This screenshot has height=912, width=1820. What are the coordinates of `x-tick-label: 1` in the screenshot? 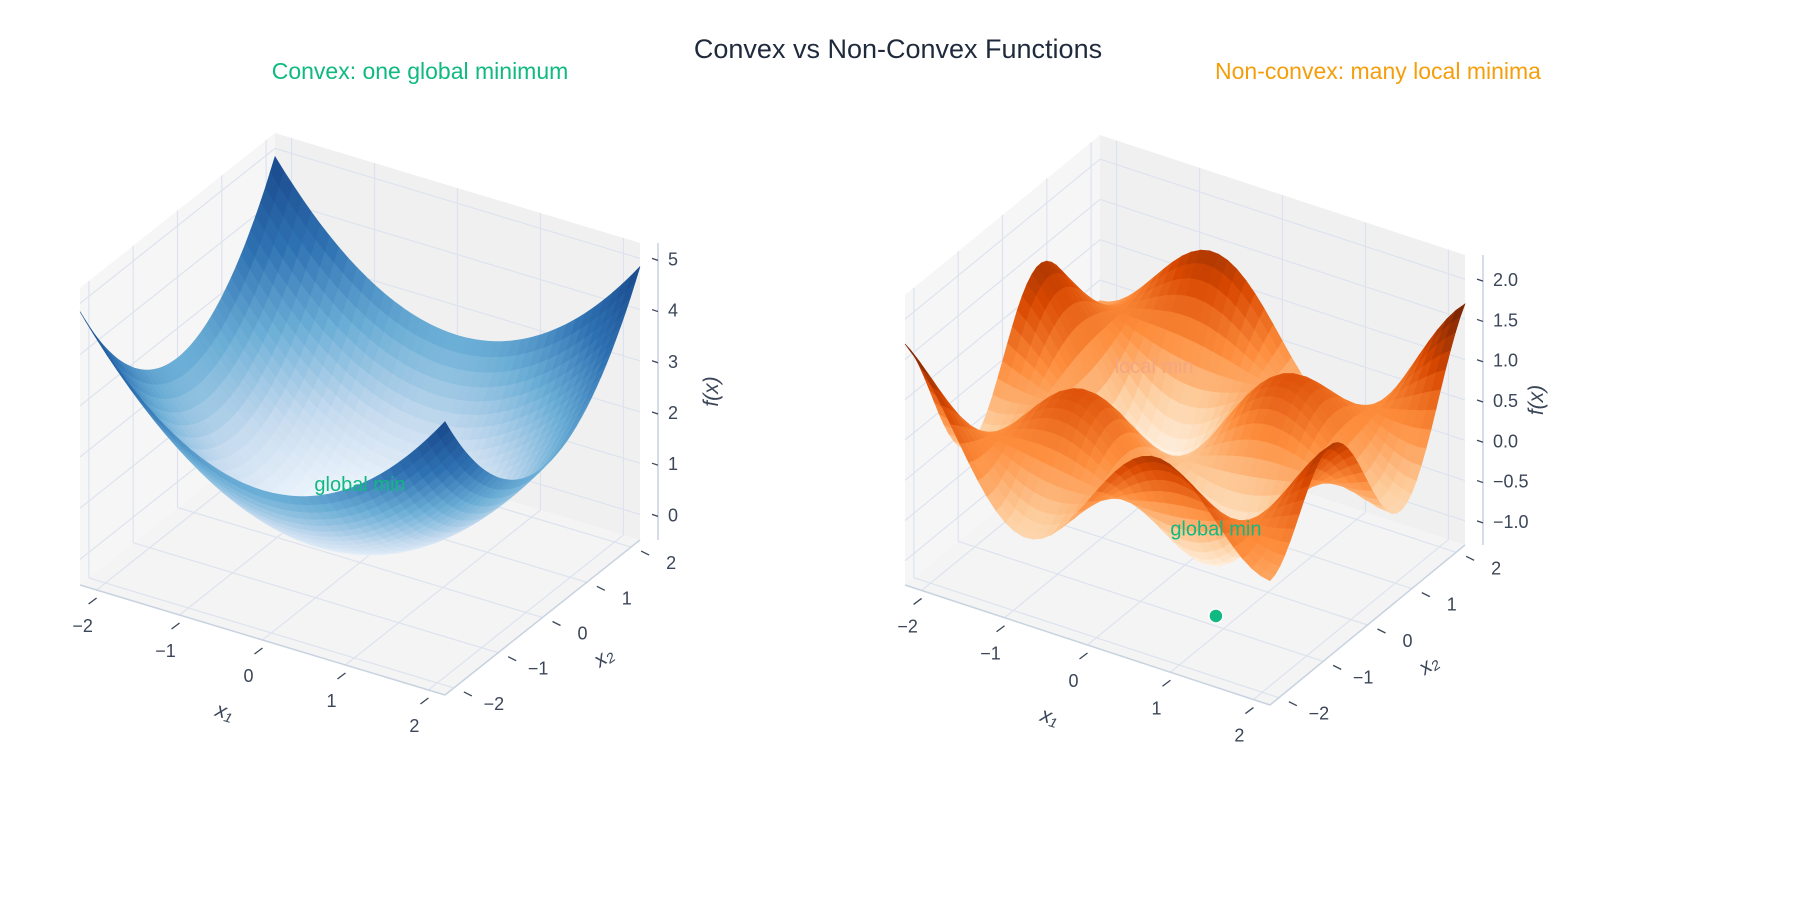 It's located at (1156, 708).